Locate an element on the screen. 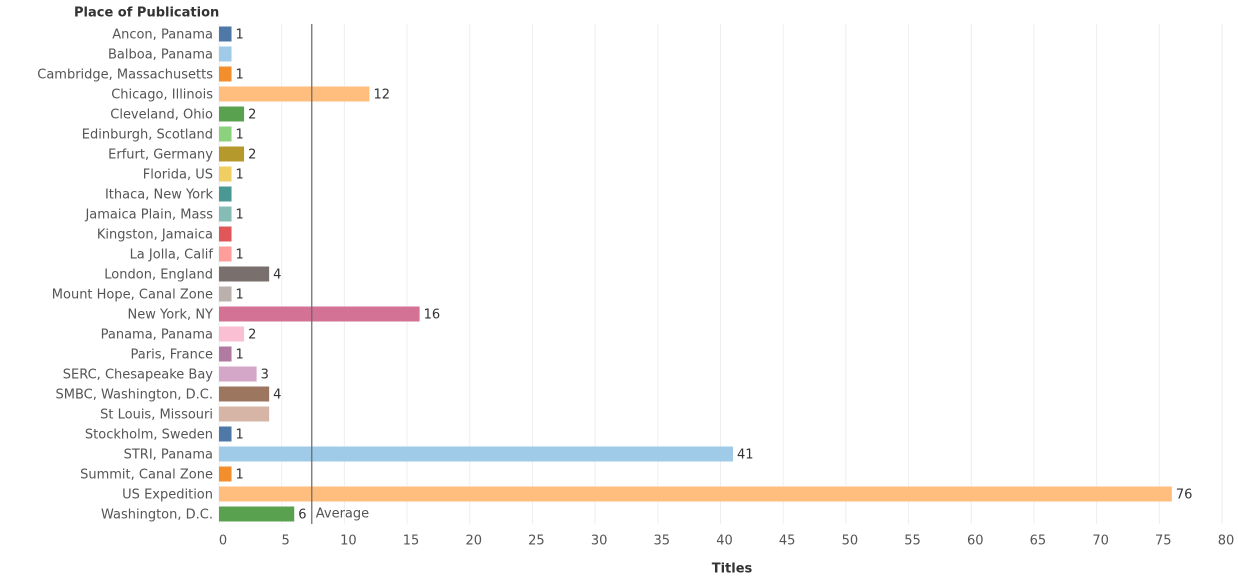  y-tick-label: Ancon, Panama is located at coordinates (162, 35).